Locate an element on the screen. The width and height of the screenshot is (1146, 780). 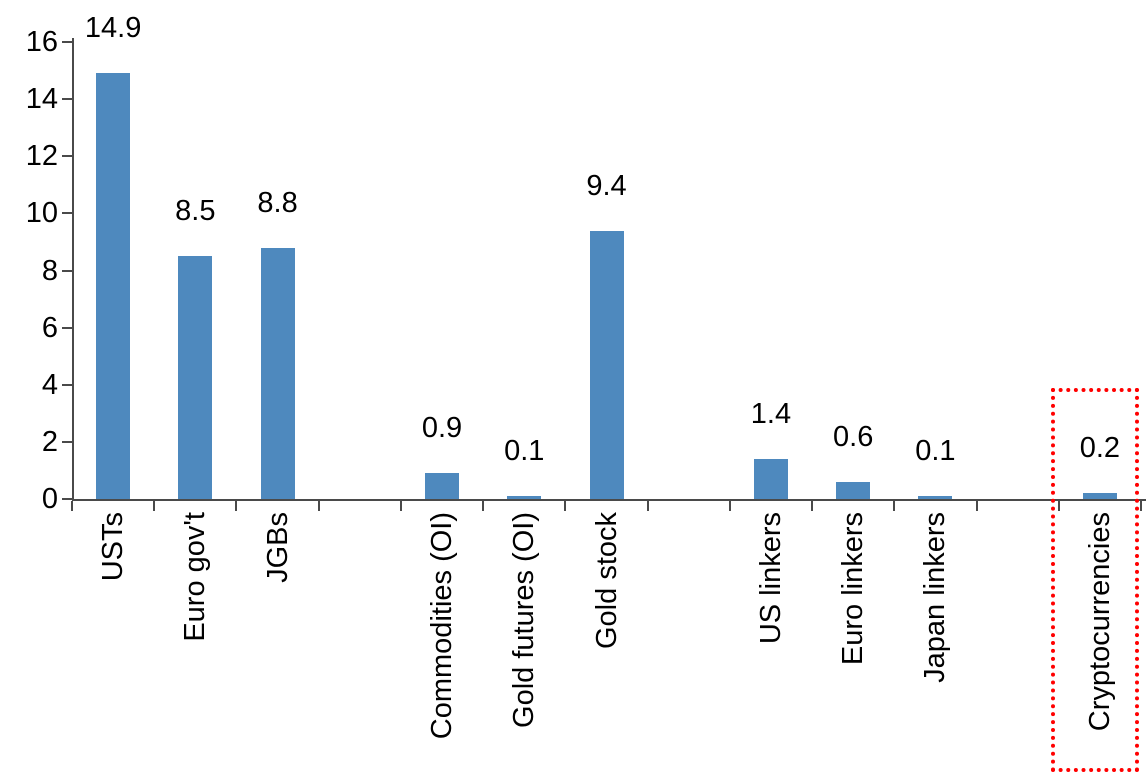
bar-usts is located at coordinates (113, 286).